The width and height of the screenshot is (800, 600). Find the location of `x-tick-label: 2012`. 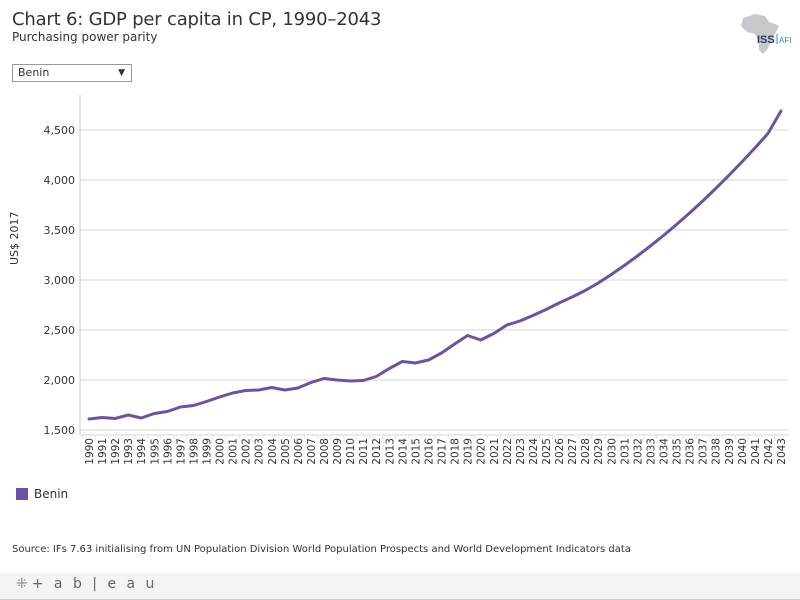

x-tick-label: 2012 is located at coordinates (377, 451).